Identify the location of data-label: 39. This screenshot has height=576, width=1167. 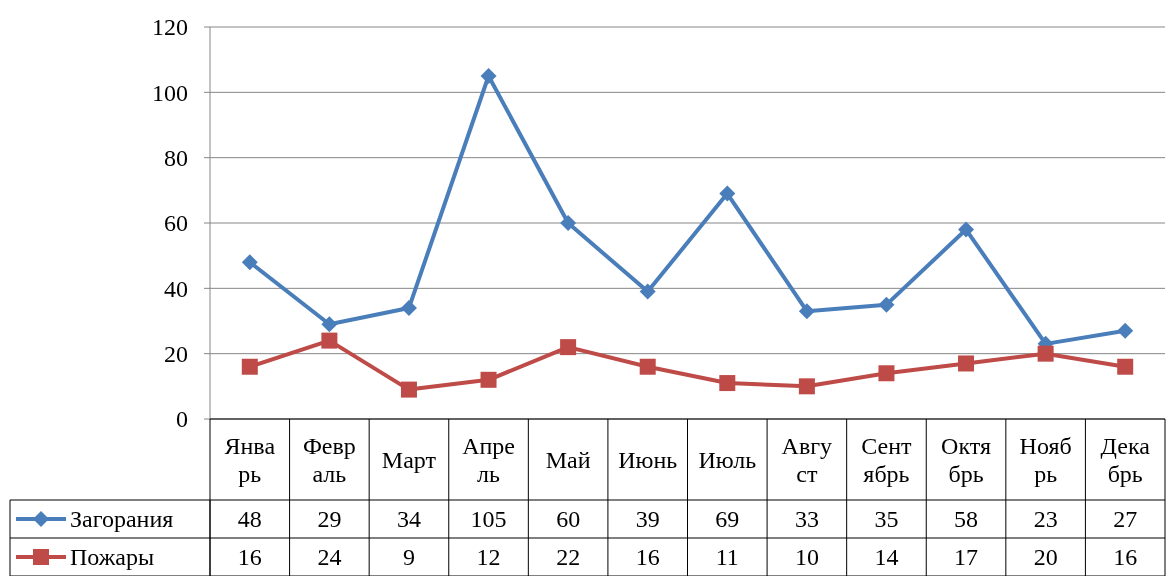
(647, 519).